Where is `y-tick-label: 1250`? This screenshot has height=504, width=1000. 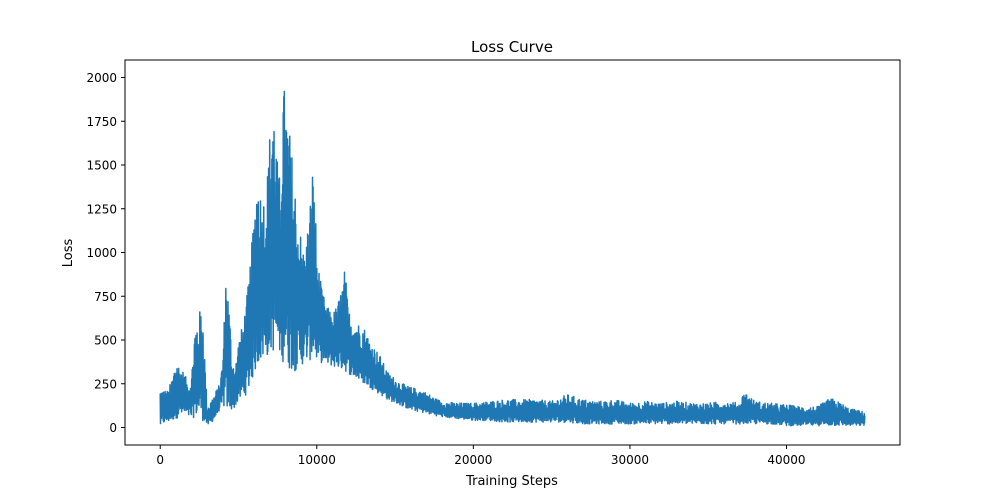
y-tick-label: 1250 is located at coordinates (101, 209).